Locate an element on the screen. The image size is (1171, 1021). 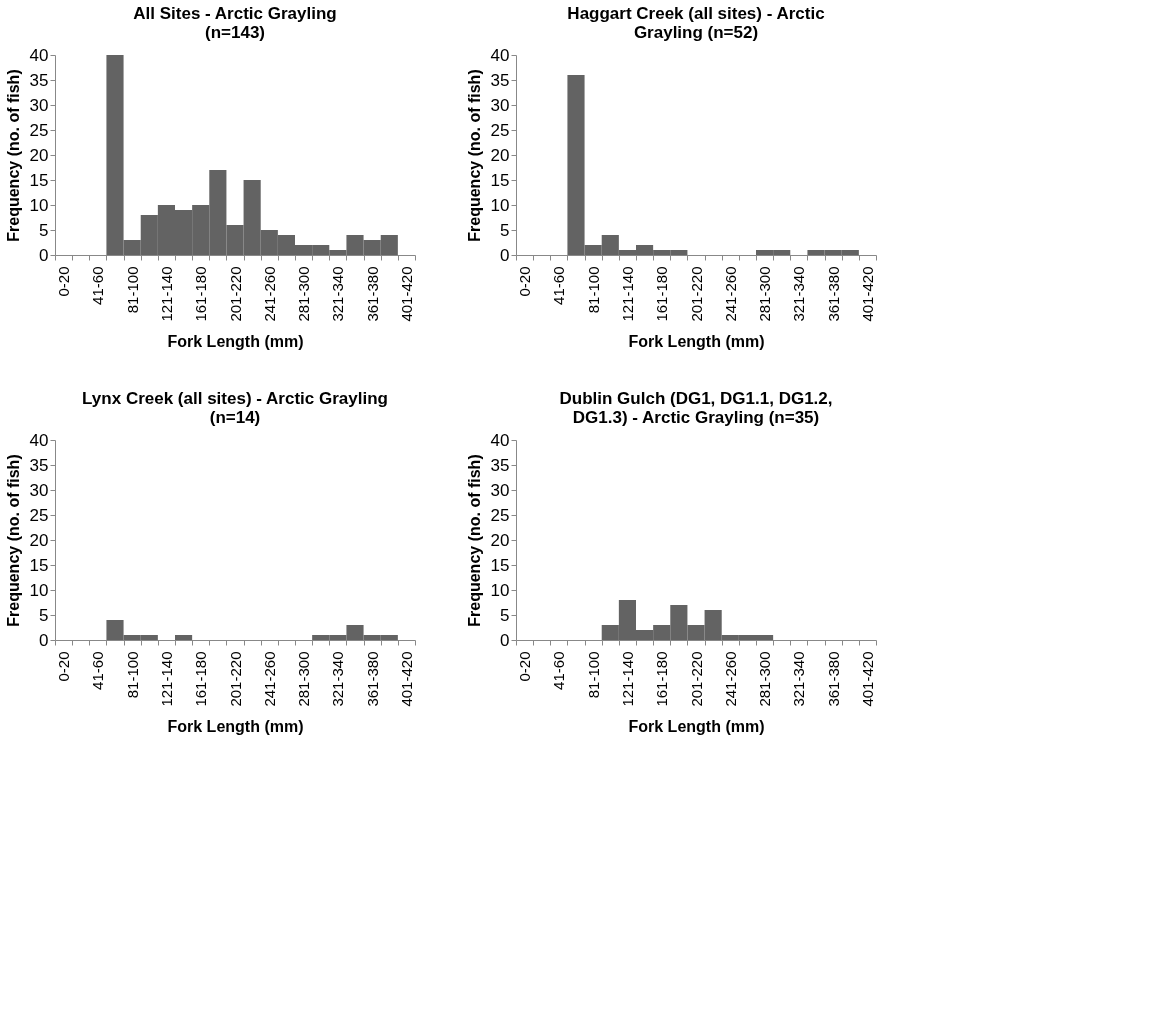
chart-title: All Sites - Arctic Grayling (n=143) is located at coordinates (235, 23).